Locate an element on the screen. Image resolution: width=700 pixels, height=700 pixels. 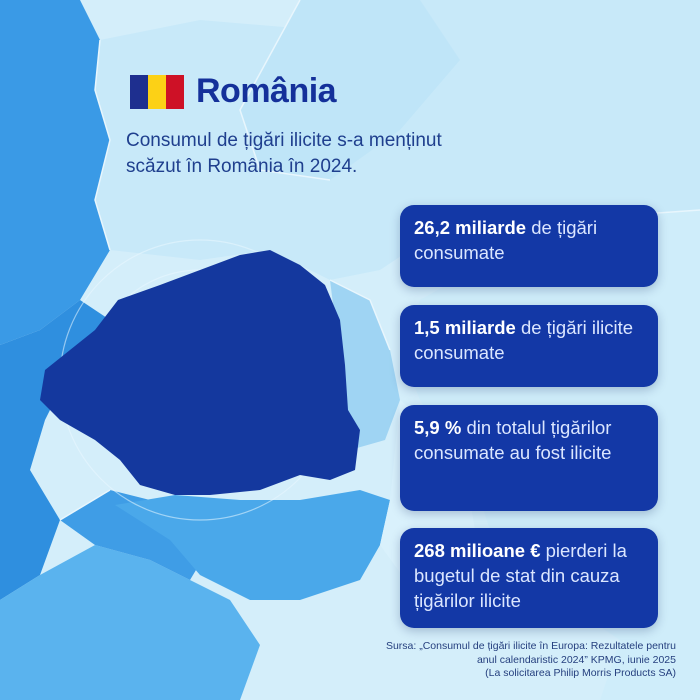
stat-text: de țigări ilicite consumate is located at coordinates (524, 340).